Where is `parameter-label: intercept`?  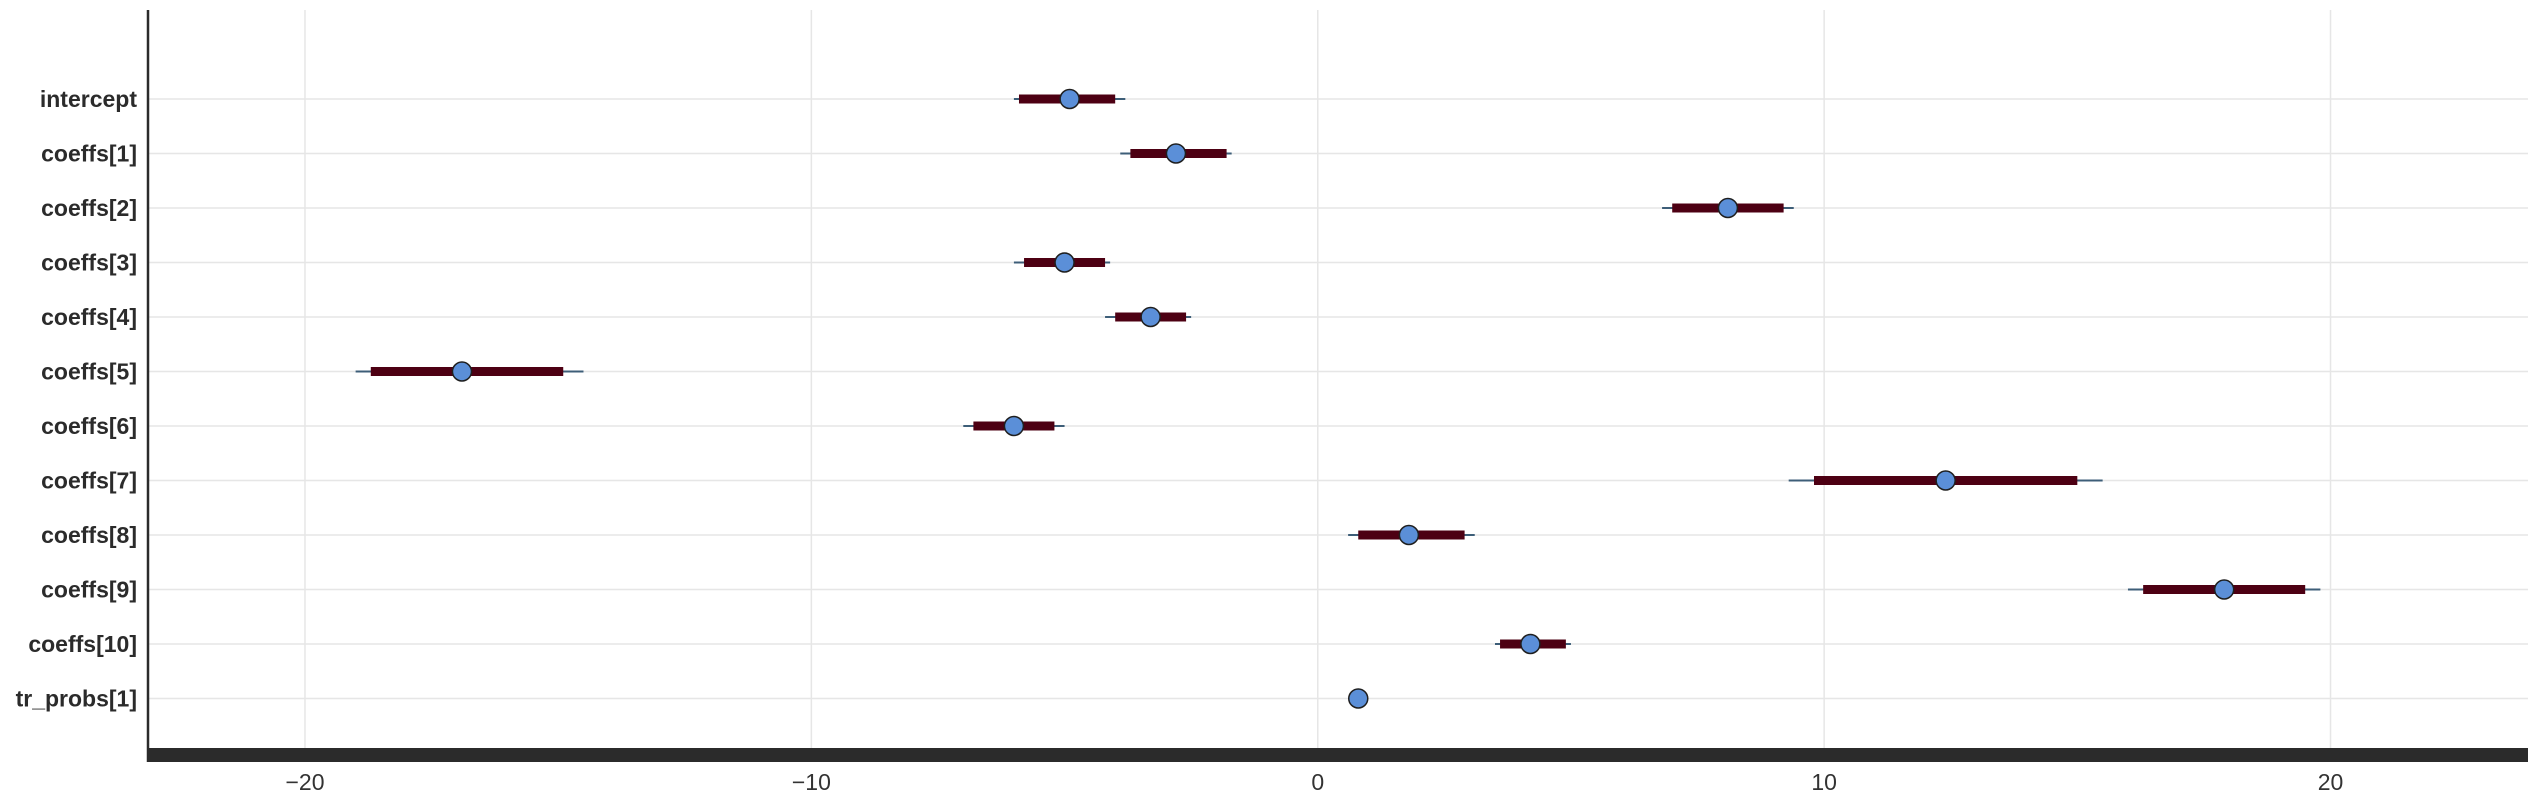
parameter-label: intercept is located at coordinates (88, 99).